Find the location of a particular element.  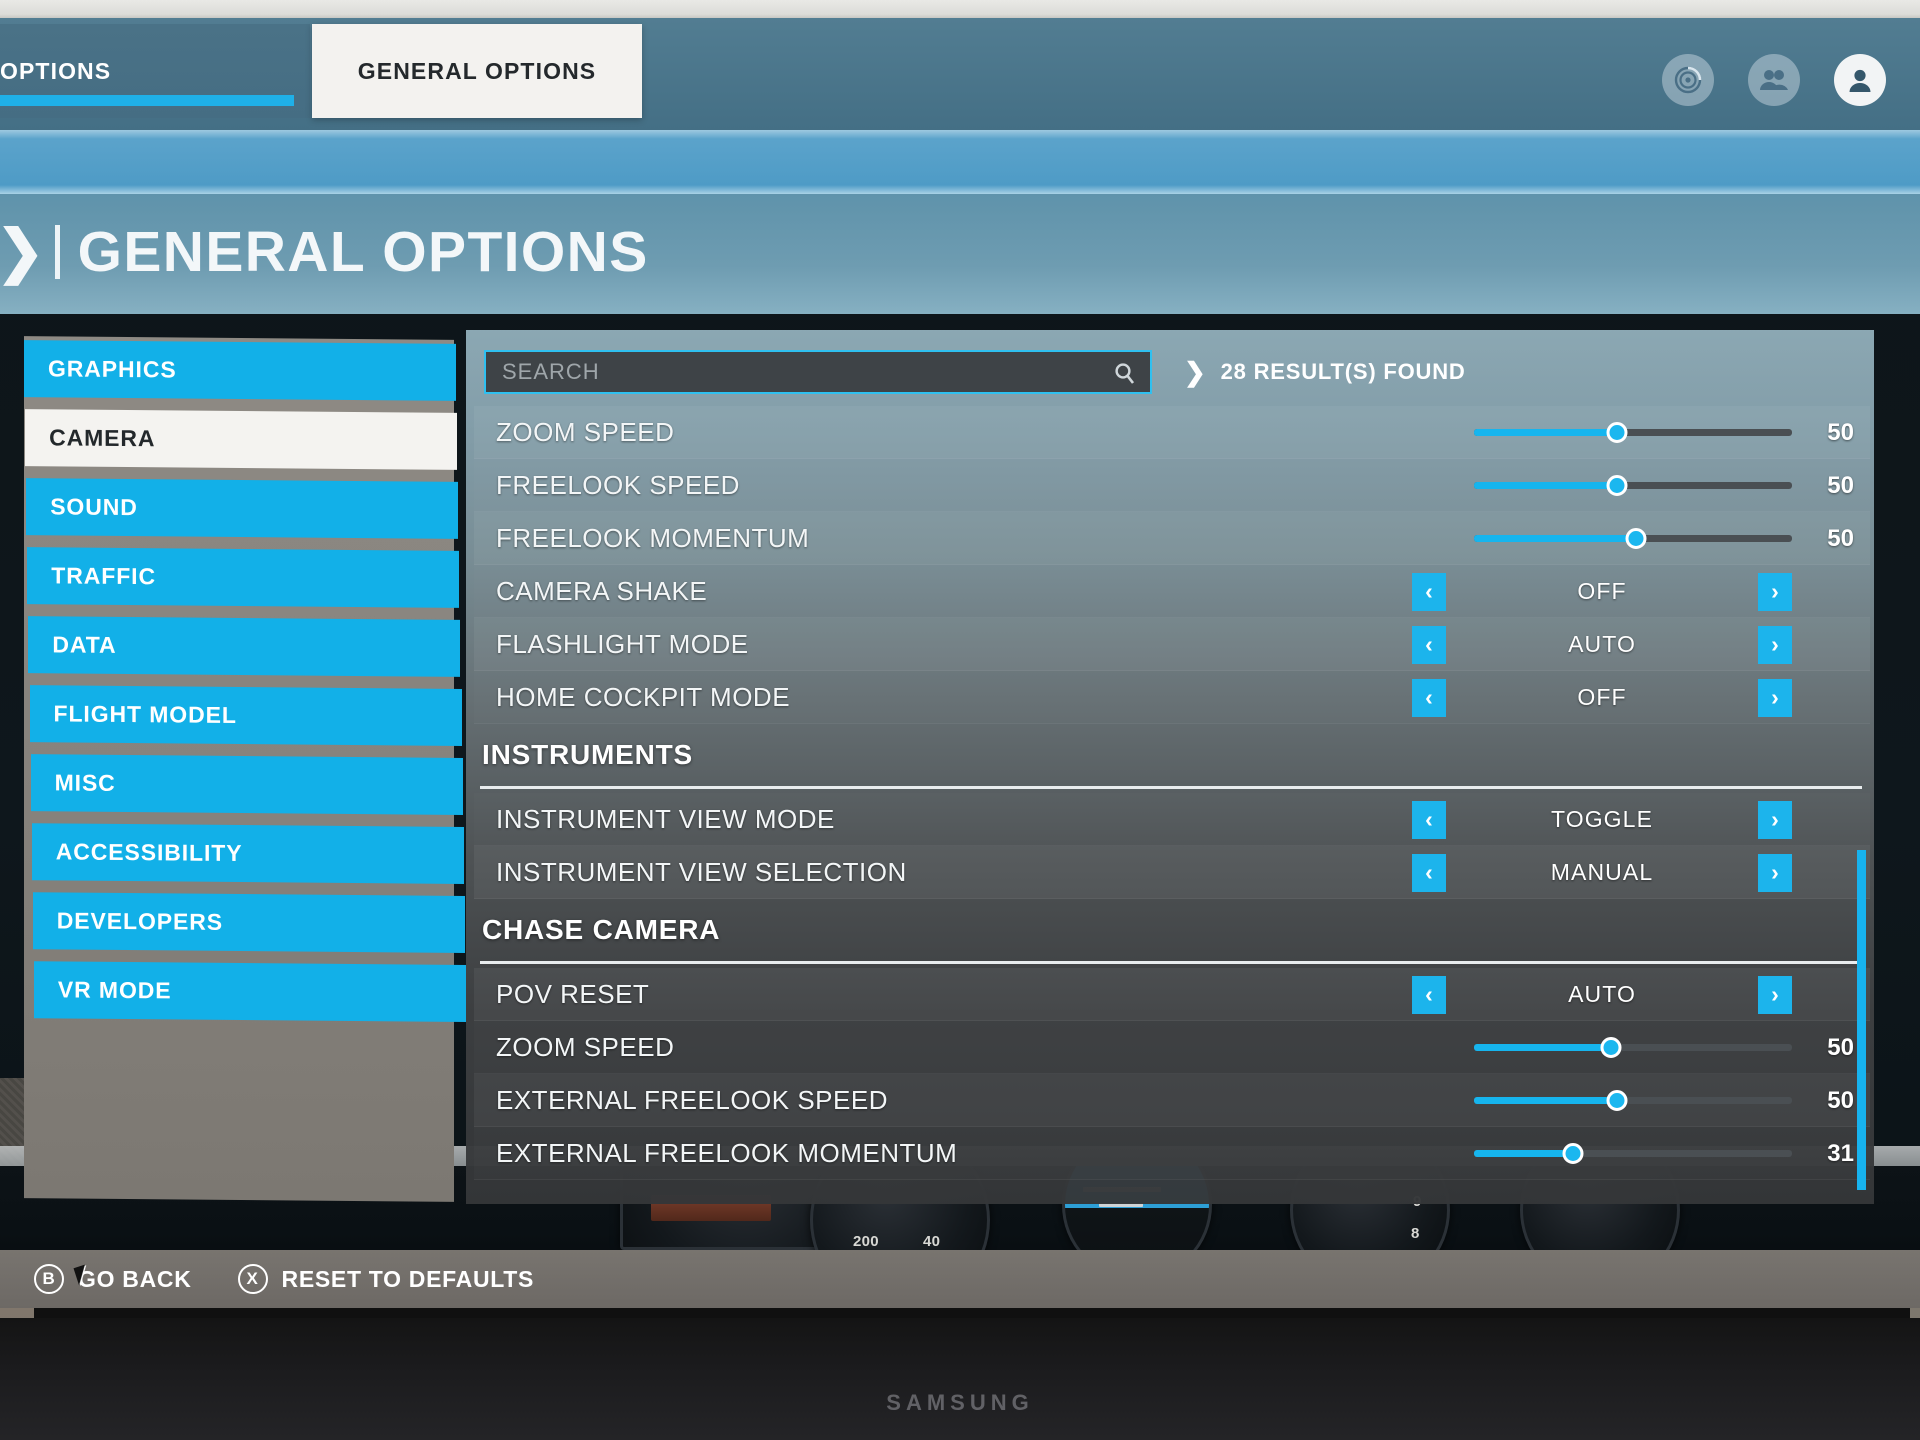

setting-row: INSTRUMENT VIEW SELECTION ‹ MANUAL › is located at coordinates (1172, 872).